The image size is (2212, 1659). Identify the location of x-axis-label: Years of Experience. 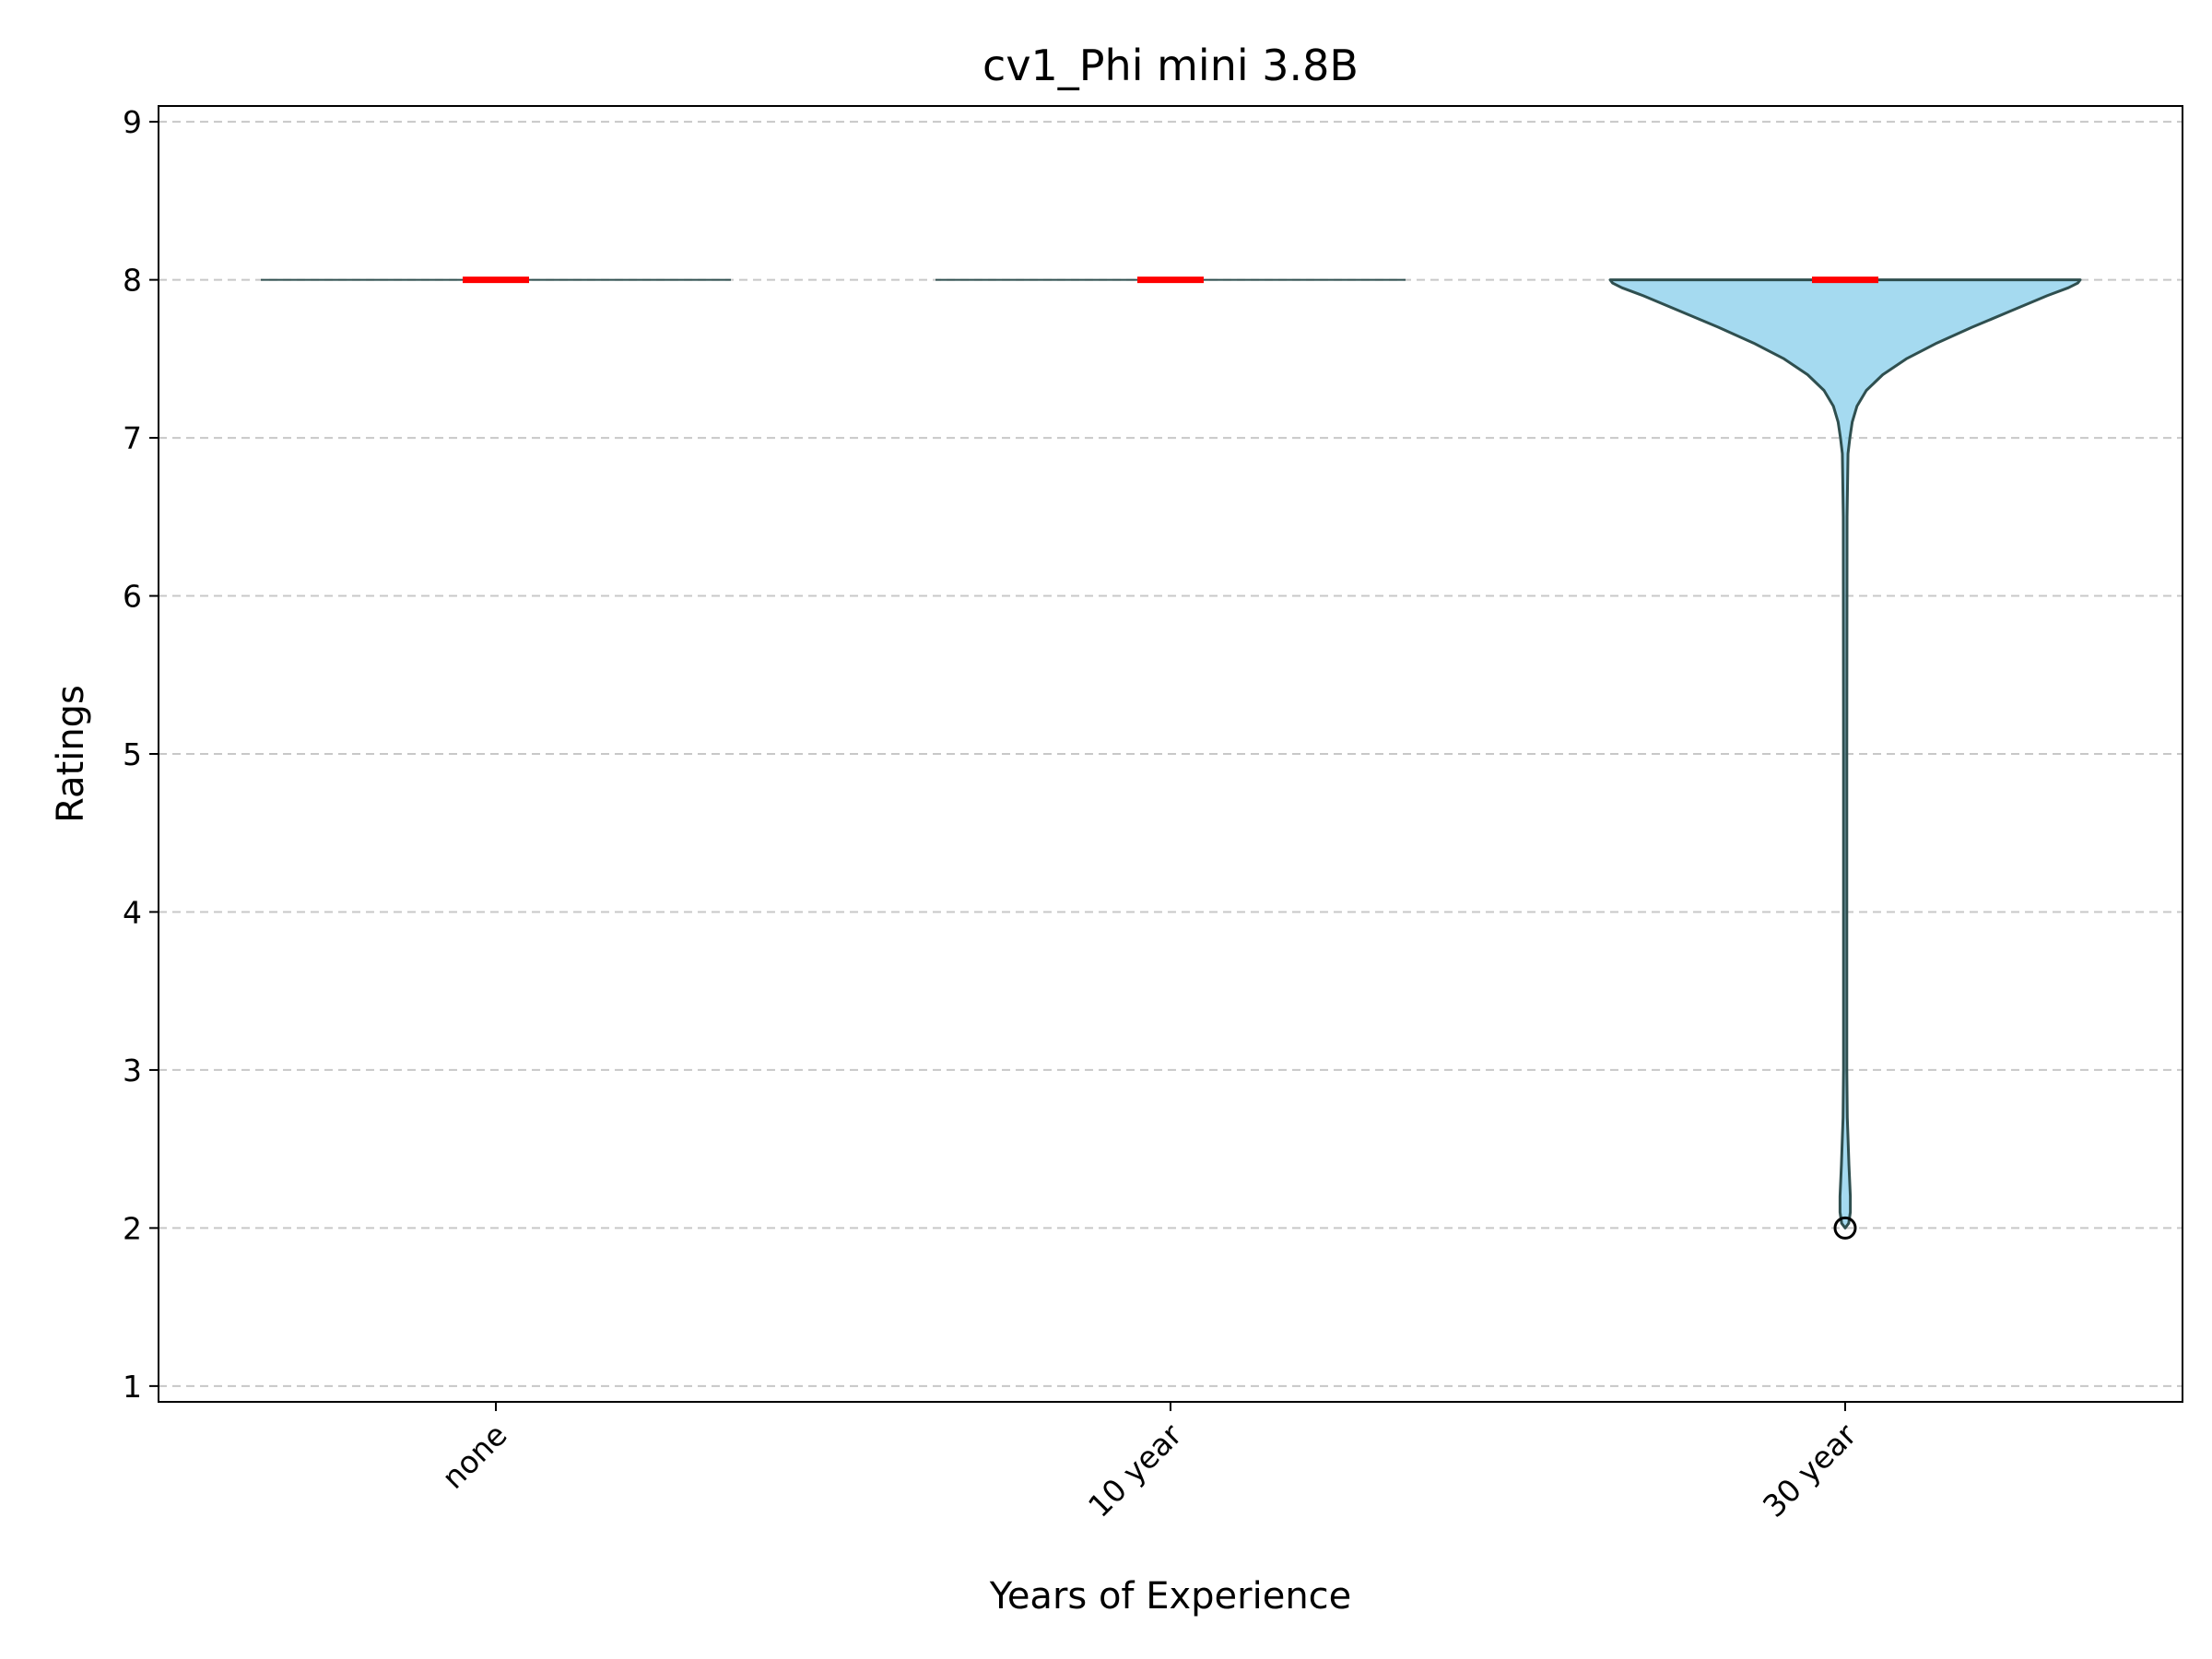
(1170, 1596).